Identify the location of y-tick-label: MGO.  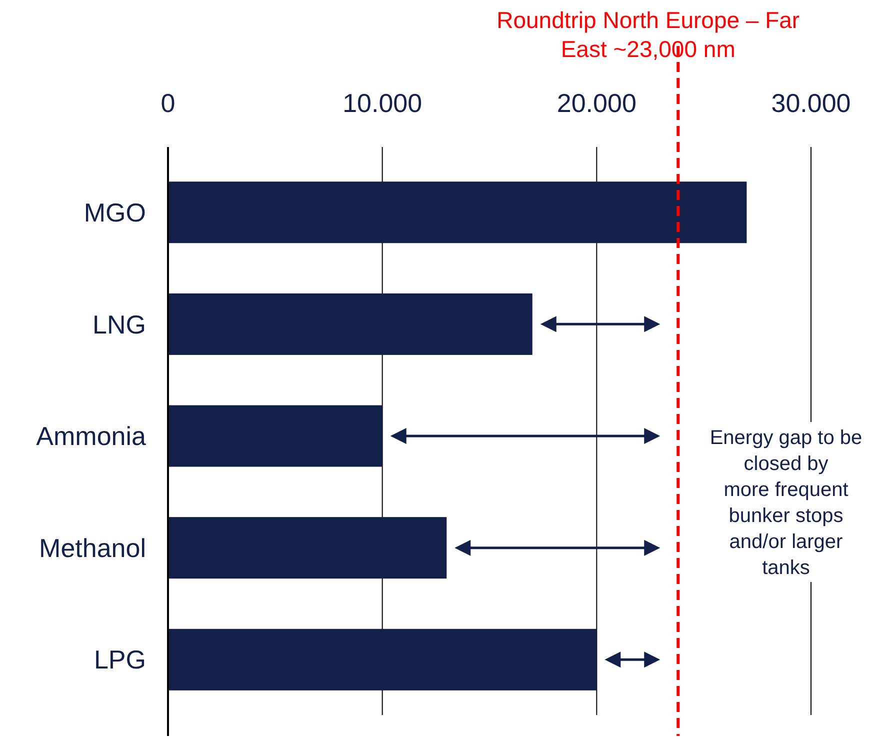
(115, 212).